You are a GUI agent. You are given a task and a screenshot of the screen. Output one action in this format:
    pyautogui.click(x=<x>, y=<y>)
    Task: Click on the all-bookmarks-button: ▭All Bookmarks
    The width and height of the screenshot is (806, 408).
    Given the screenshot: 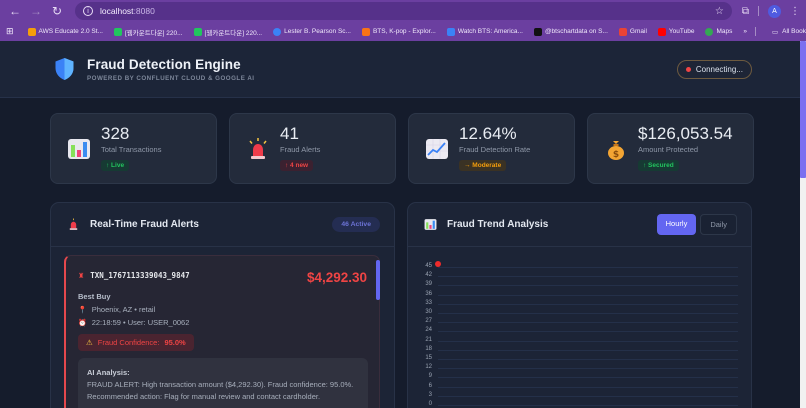 What is the action you would take?
    pyautogui.click(x=789, y=32)
    